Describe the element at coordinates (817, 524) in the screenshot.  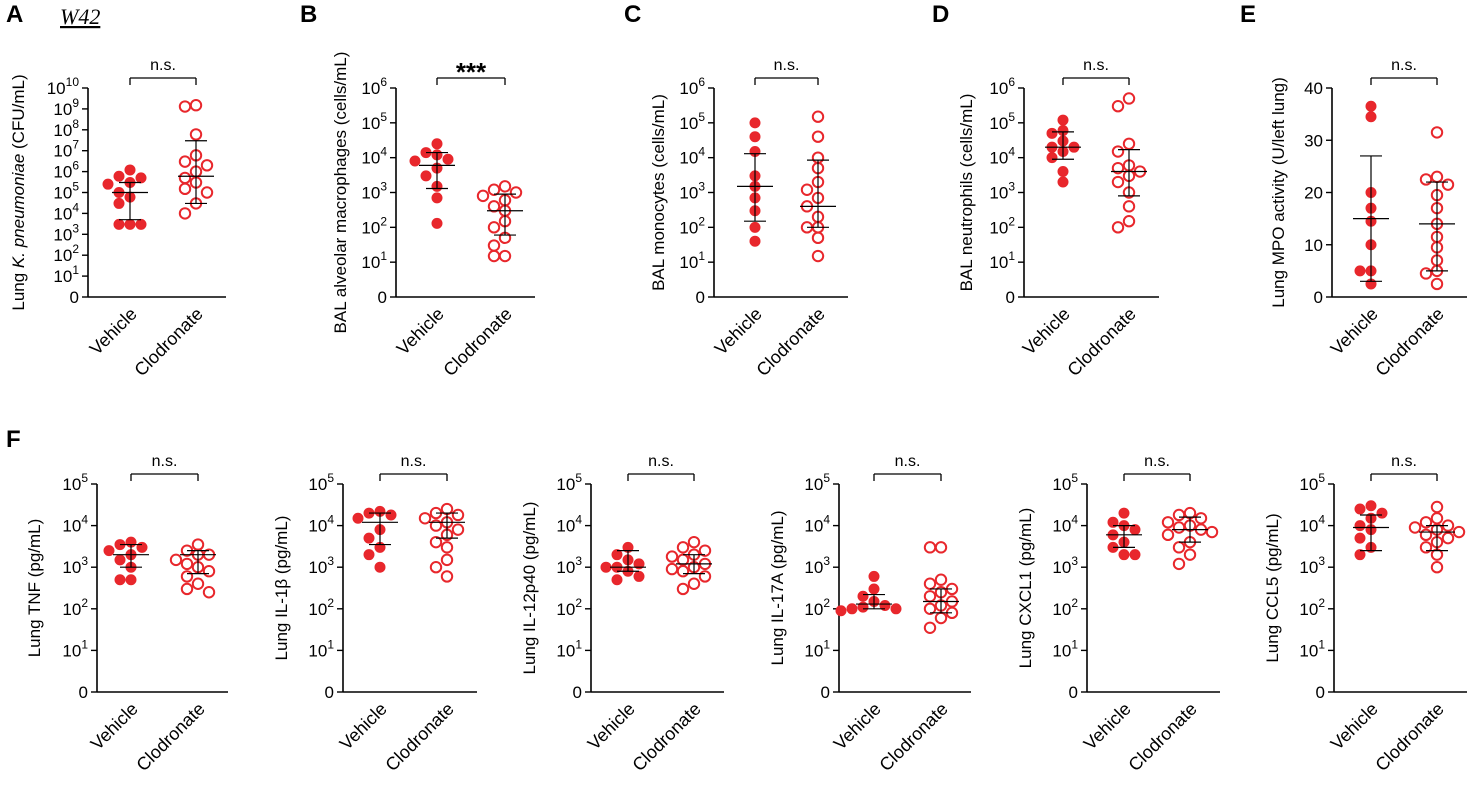
I see `y-tick-label: 10⁴` at that location.